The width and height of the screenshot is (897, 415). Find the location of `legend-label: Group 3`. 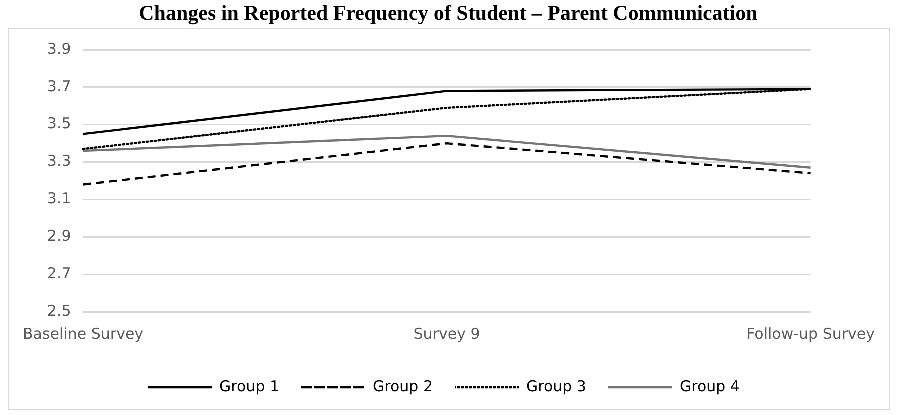

legend-label: Group 3 is located at coordinates (556, 386).